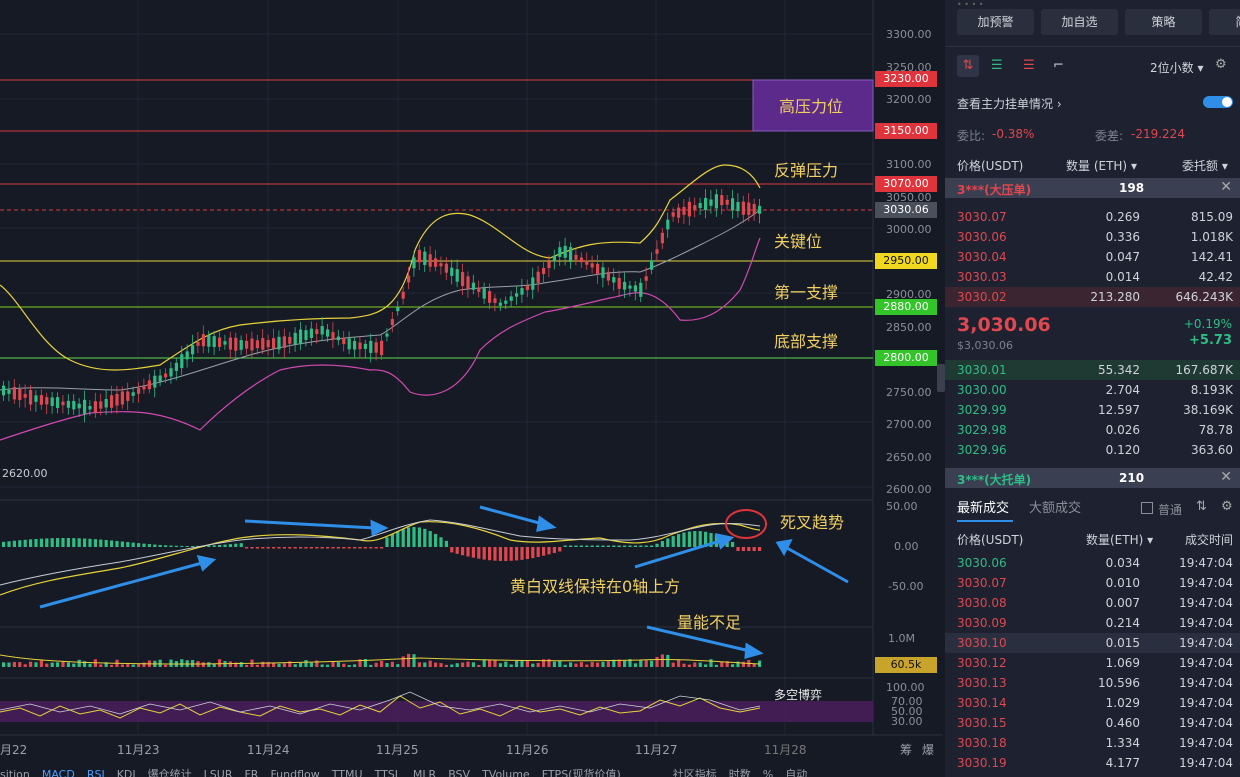 The height and width of the screenshot is (777, 1240). What do you see at coordinates (1058, 65) in the screenshot?
I see `layout-trades-icon: ⌐` at bounding box center [1058, 65].